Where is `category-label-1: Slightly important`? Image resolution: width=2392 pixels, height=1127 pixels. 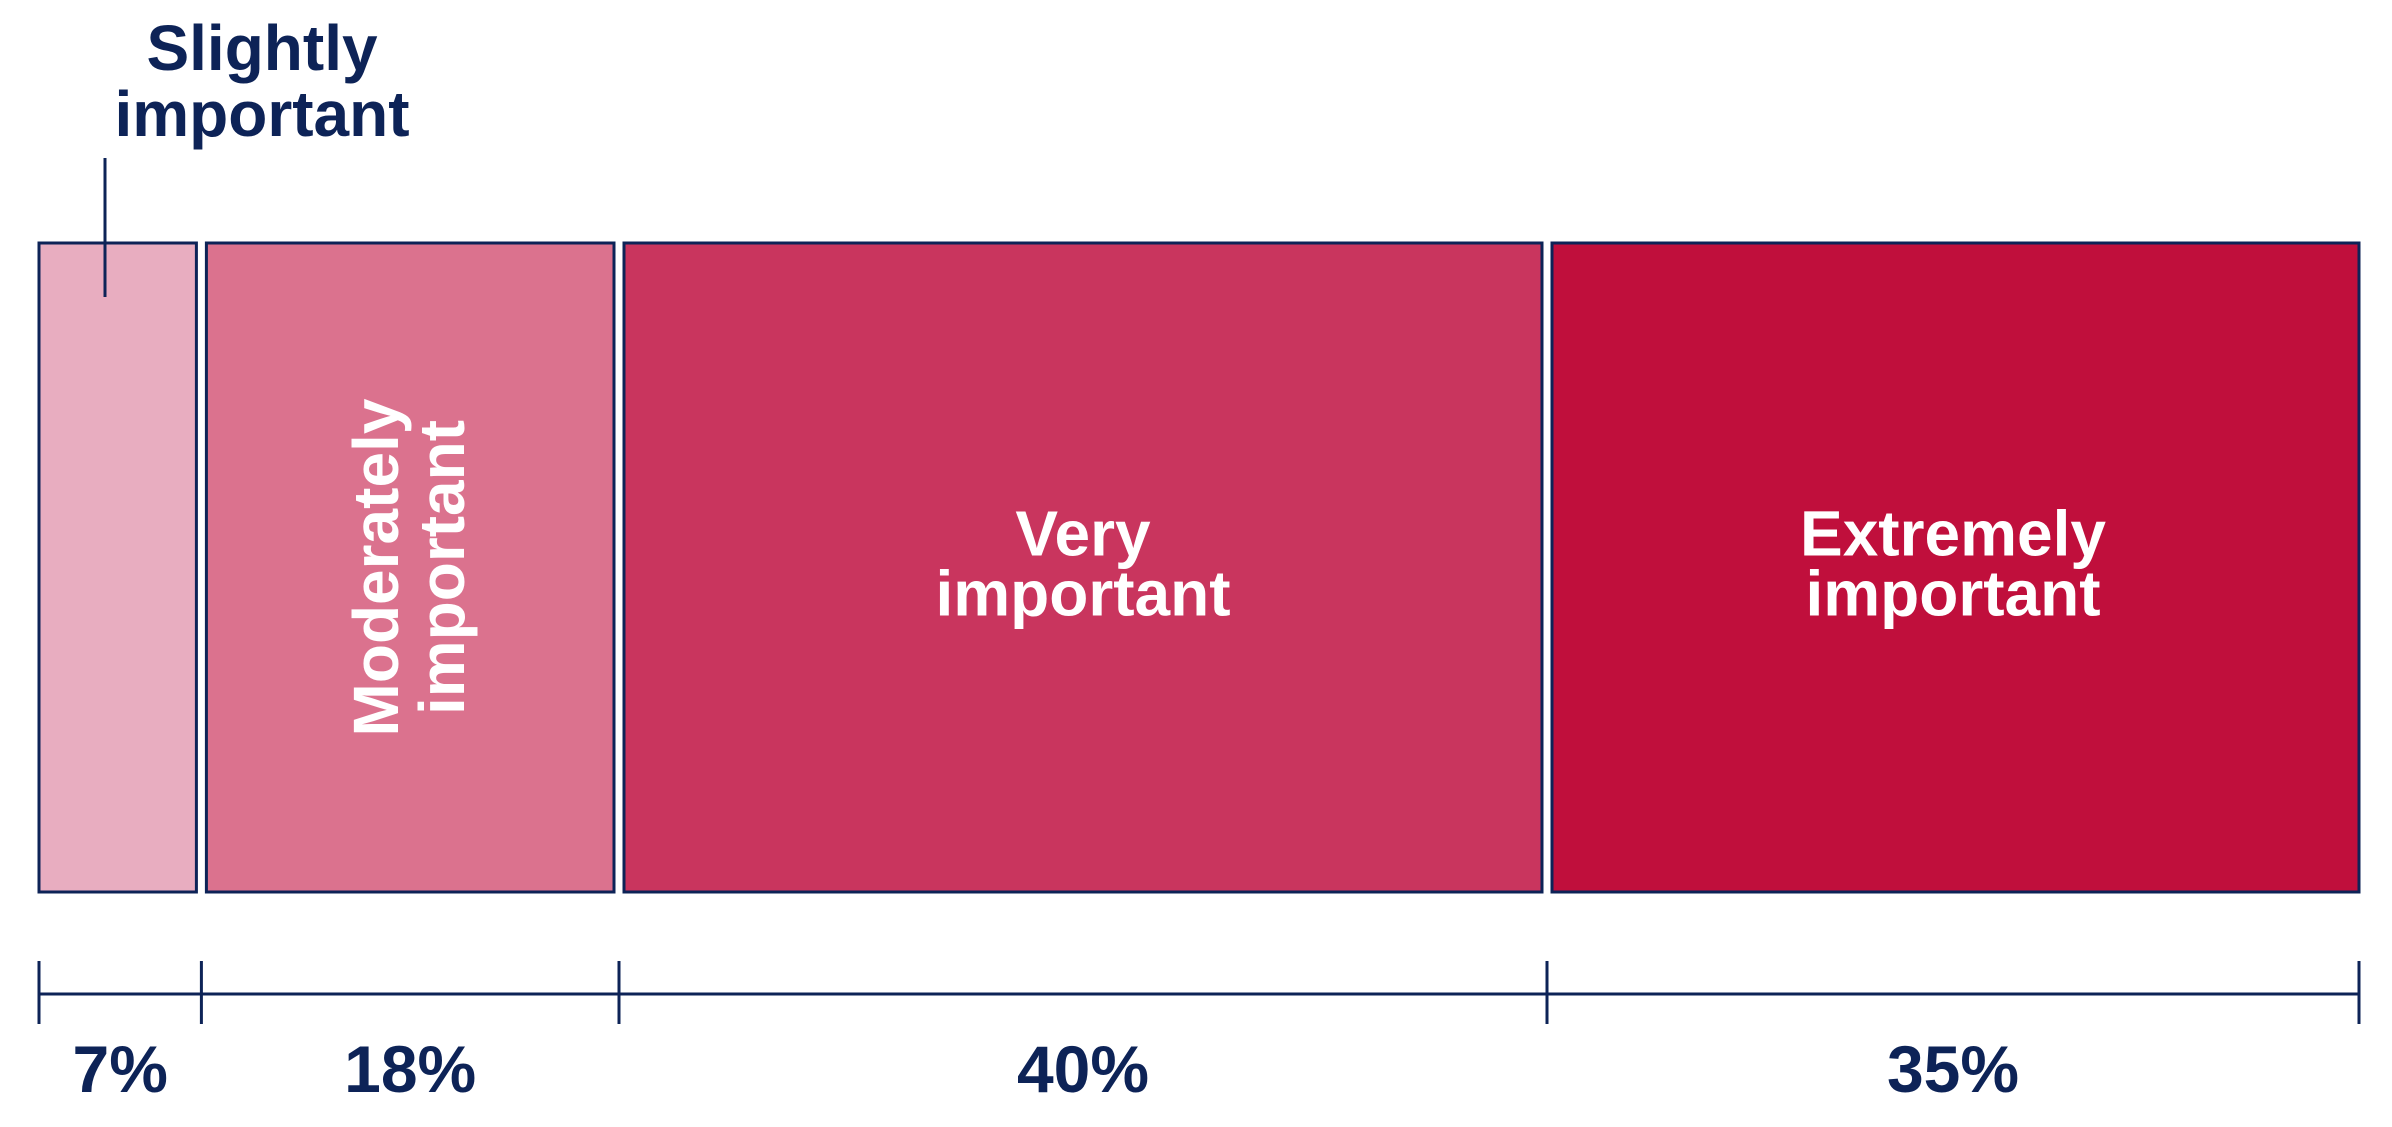 category-label-1: Slightly important is located at coordinates (261, 81).